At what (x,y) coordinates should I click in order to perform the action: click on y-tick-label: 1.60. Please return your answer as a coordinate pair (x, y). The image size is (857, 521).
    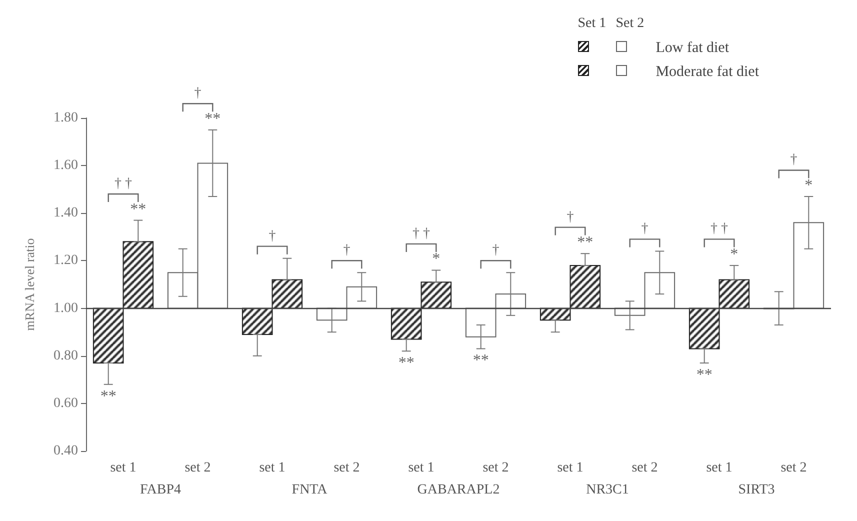
    Looking at the image, I should click on (66, 166).